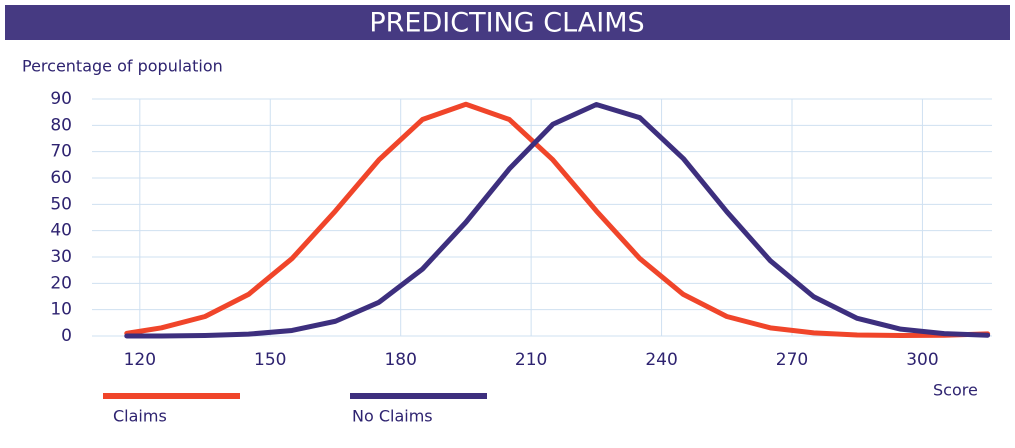  I want to click on y-tick-label: 70, so click(61, 152).